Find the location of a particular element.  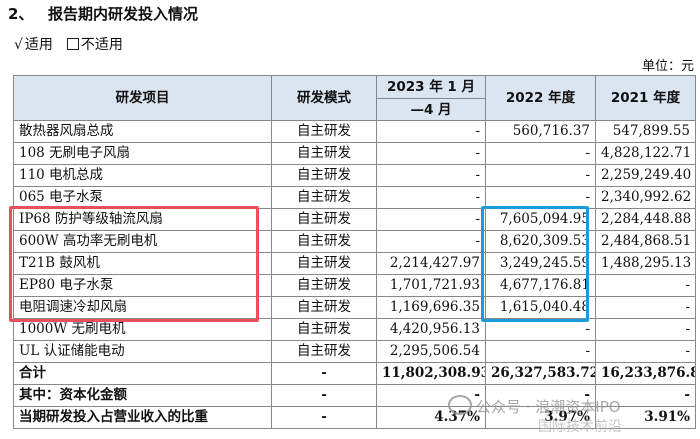

cell-2022: 8,620,309.53 is located at coordinates (540, 241).